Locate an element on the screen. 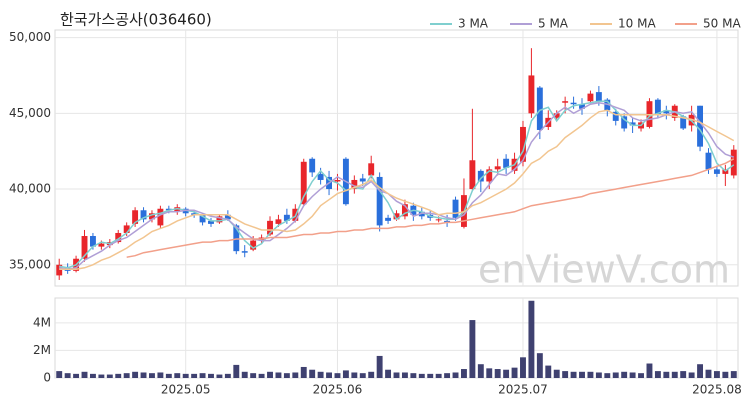  chart-title: 한국가스공사(036460) is located at coordinates (136, 20).